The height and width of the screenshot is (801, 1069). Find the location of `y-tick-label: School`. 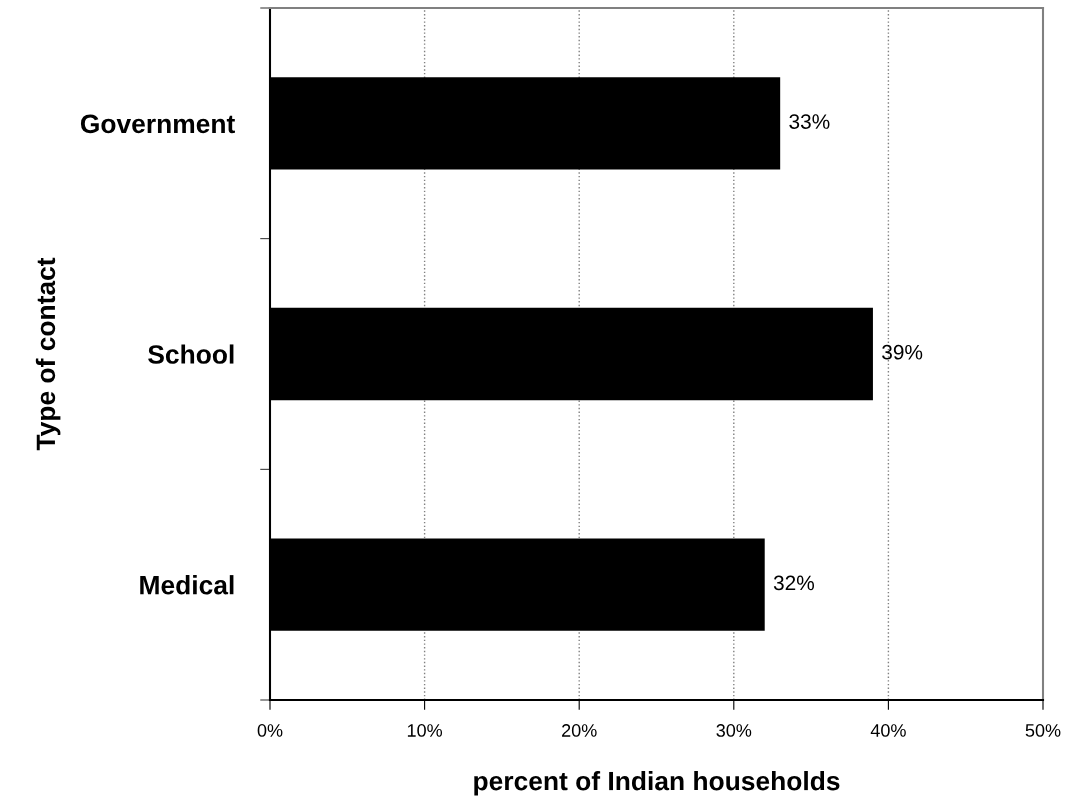

y-tick-label: School is located at coordinates (191, 354).